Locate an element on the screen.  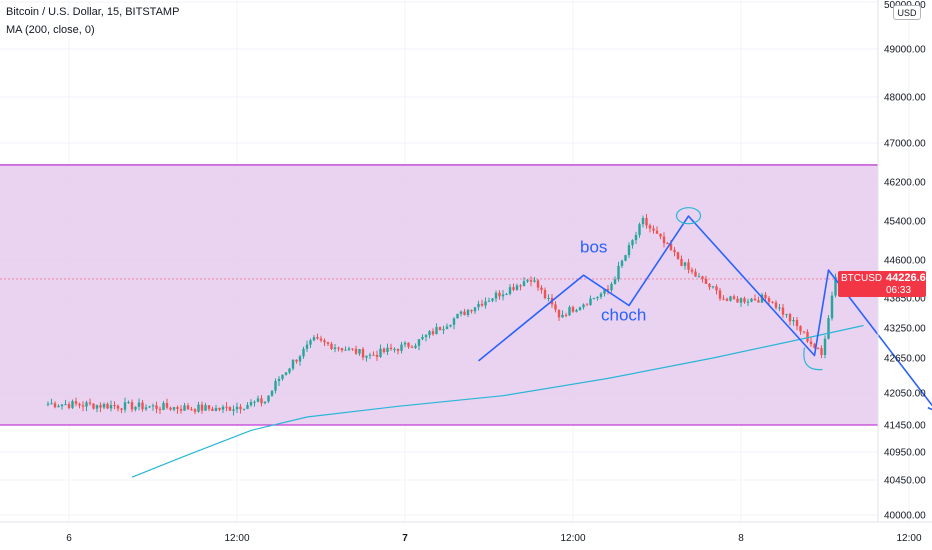
price-tick-label: 46200.00 is located at coordinates (905, 183).